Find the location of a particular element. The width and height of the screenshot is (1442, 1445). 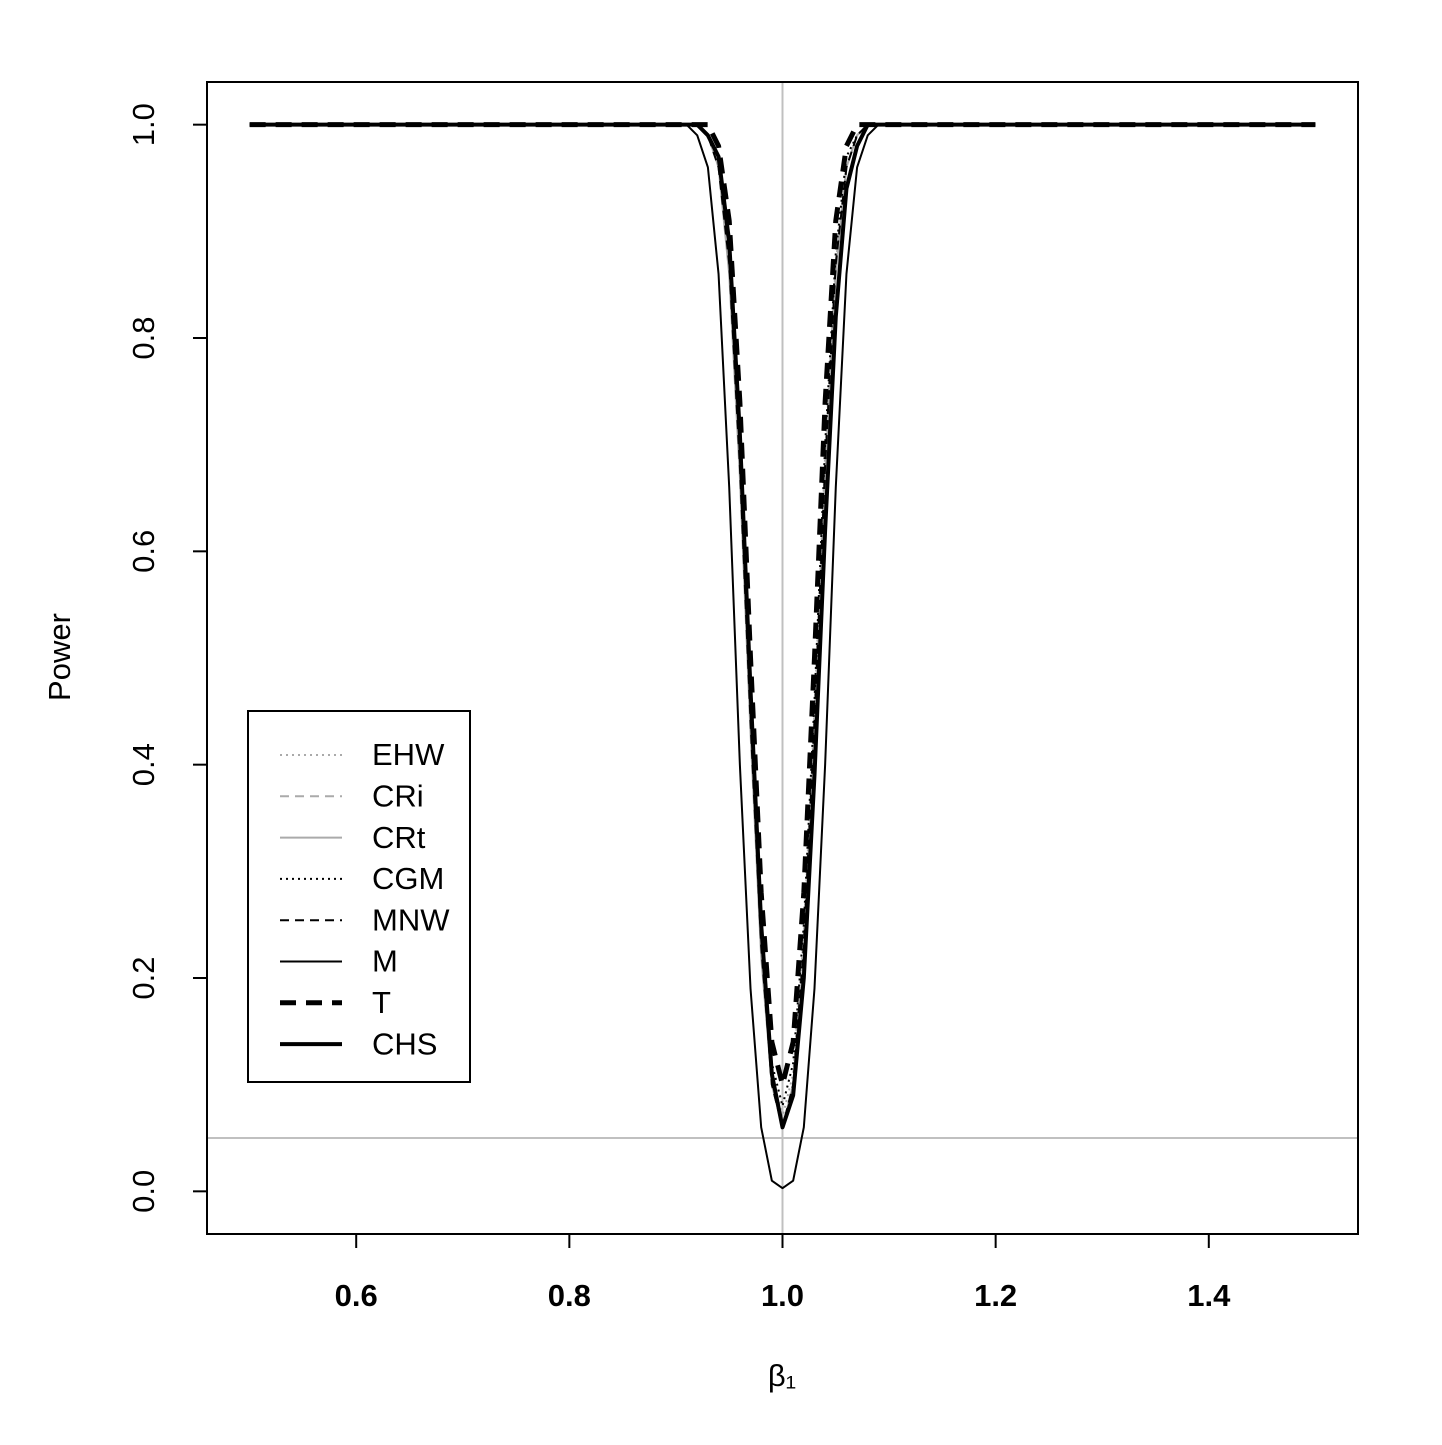

y-tick-label: 0.4 is located at coordinates (143, 764).